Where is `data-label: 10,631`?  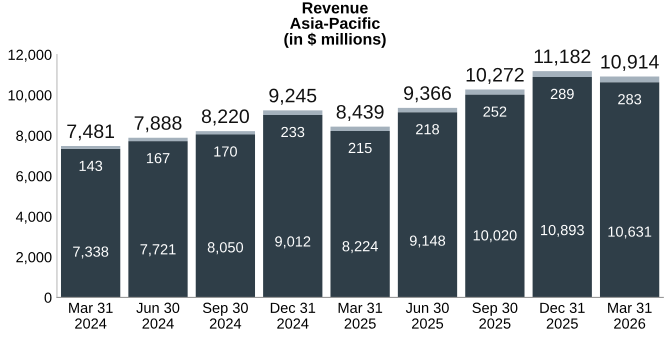 data-label: 10,631 is located at coordinates (630, 232).